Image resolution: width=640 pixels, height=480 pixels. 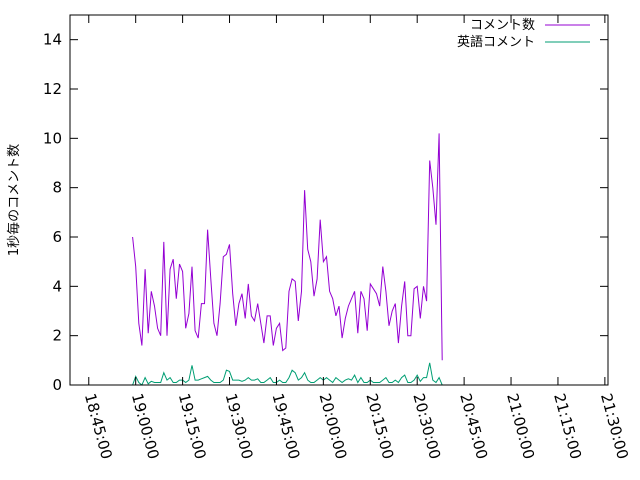 What do you see at coordinates (496, 42) in the screenshot?
I see `legend-label-1: 英語コメント` at bounding box center [496, 42].